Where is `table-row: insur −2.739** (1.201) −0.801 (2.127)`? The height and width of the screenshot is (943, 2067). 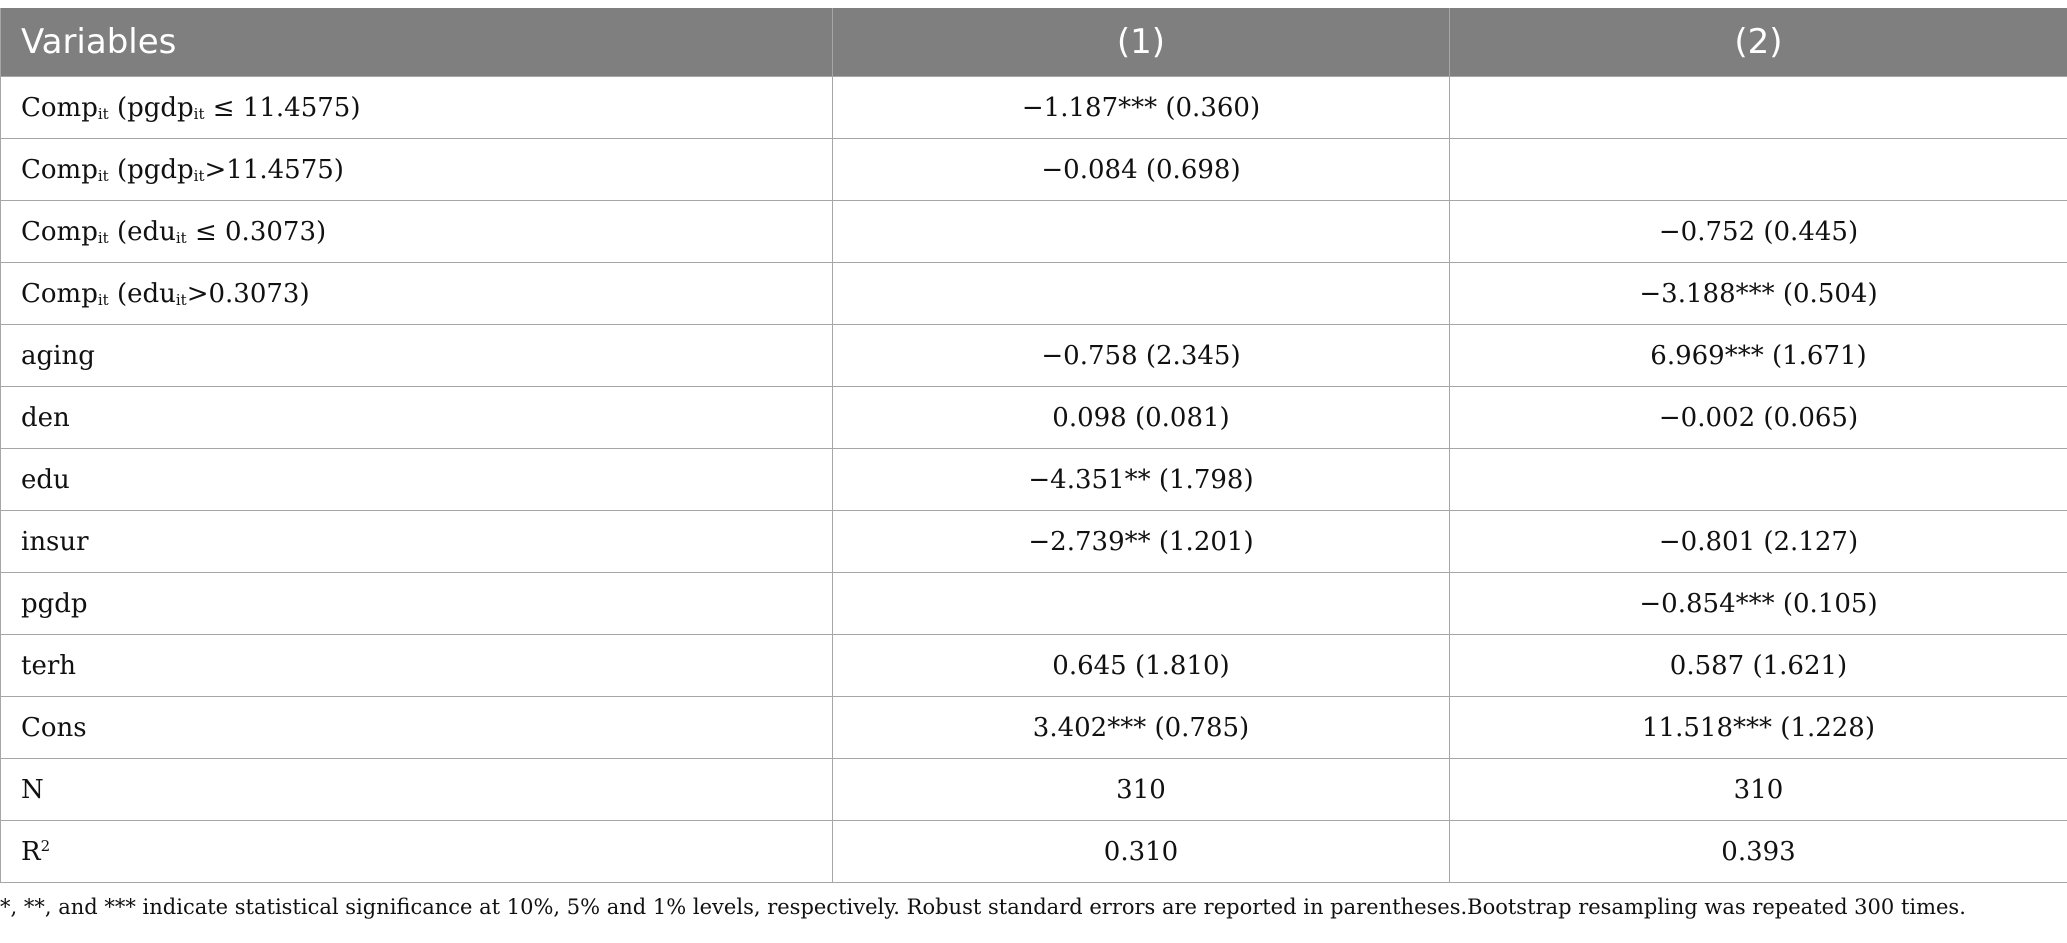 table-row: insur −2.739** (1.201) −0.801 (2.127) is located at coordinates (1033, 541).